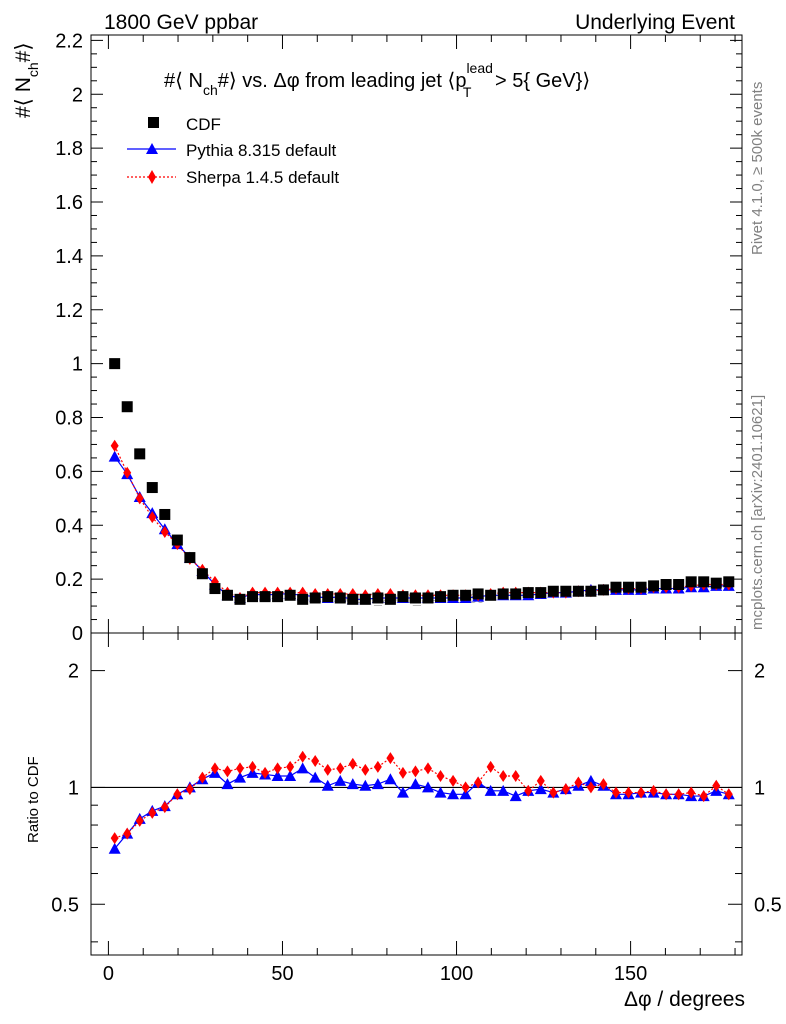 This screenshot has width=786, height=1024. What do you see at coordinates (69, 472) in the screenshot?
I see `y-tick-label: 0.6` at bounding box center [69, 472].